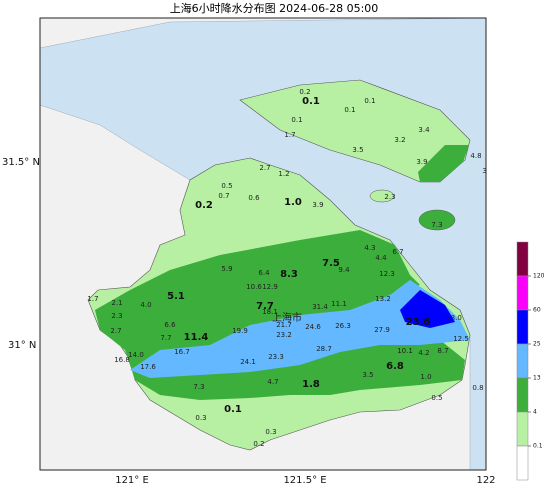 Image resolution: width=548 pixels, height=500 pixels. I want to click on station-value: 4.8, so click(475, 156).